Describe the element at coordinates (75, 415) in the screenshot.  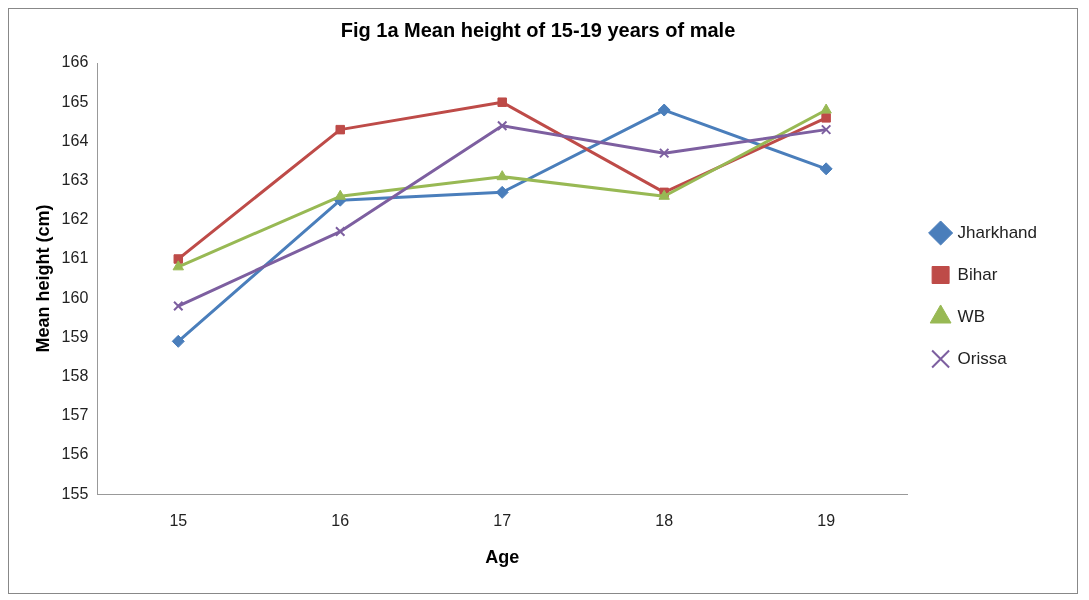
I see `y-tick-label: 157` at that location.